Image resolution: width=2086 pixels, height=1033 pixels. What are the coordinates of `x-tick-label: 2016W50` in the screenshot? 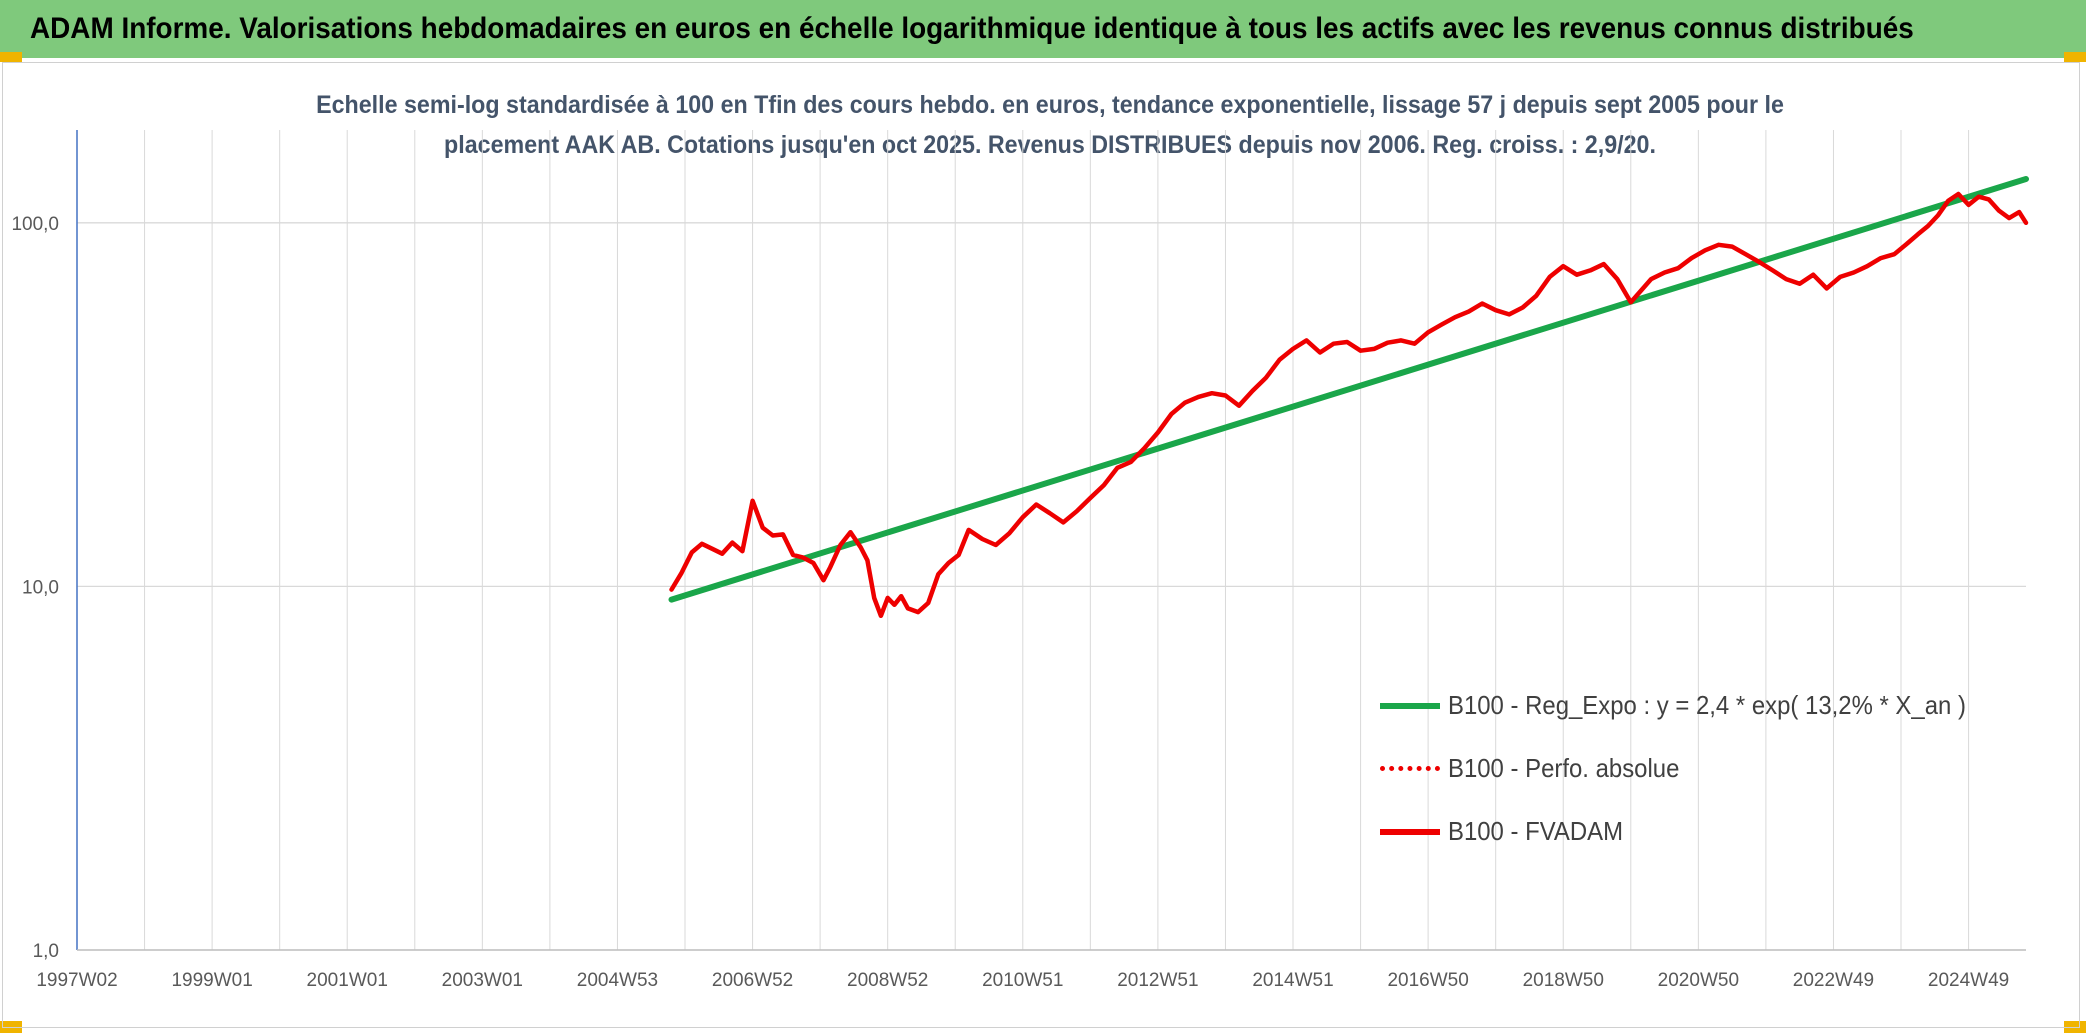 It's located at (1427, 980).